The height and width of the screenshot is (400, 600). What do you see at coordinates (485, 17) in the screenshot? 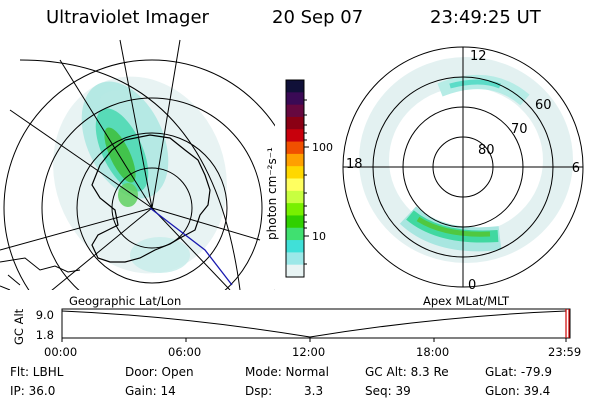
I see `time-label: 23:49:25 UT` at bounding box center [485, 17].